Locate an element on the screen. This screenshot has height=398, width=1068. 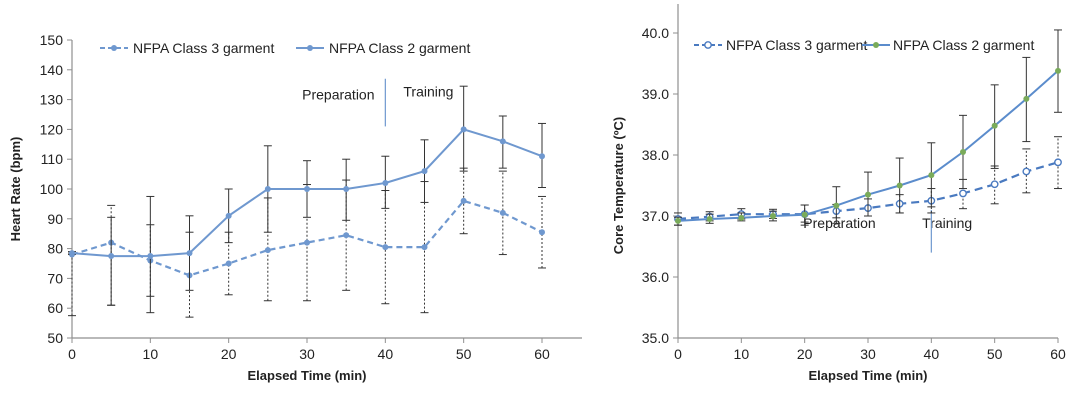
y-tick-label: 120 is located at coordinates (52, 129).